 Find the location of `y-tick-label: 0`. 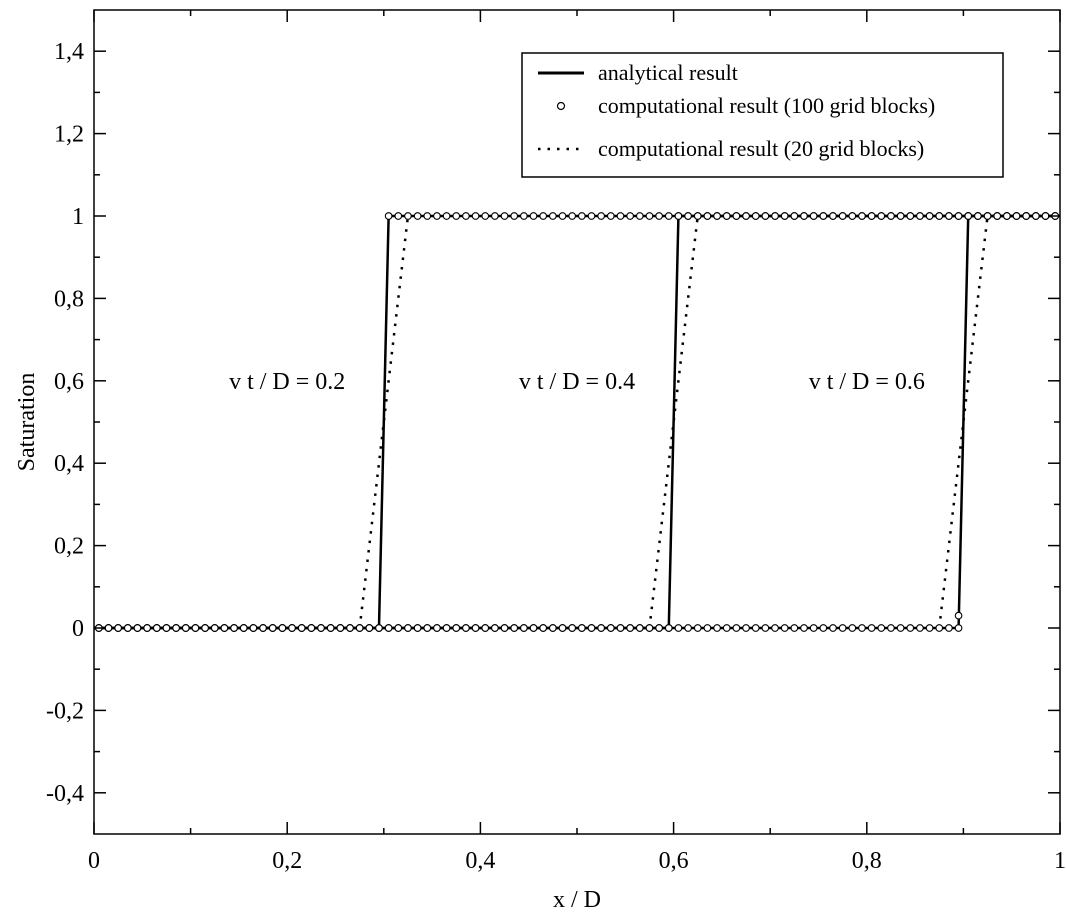

y-tick-label: 0 is located at coordinates (78, 629).